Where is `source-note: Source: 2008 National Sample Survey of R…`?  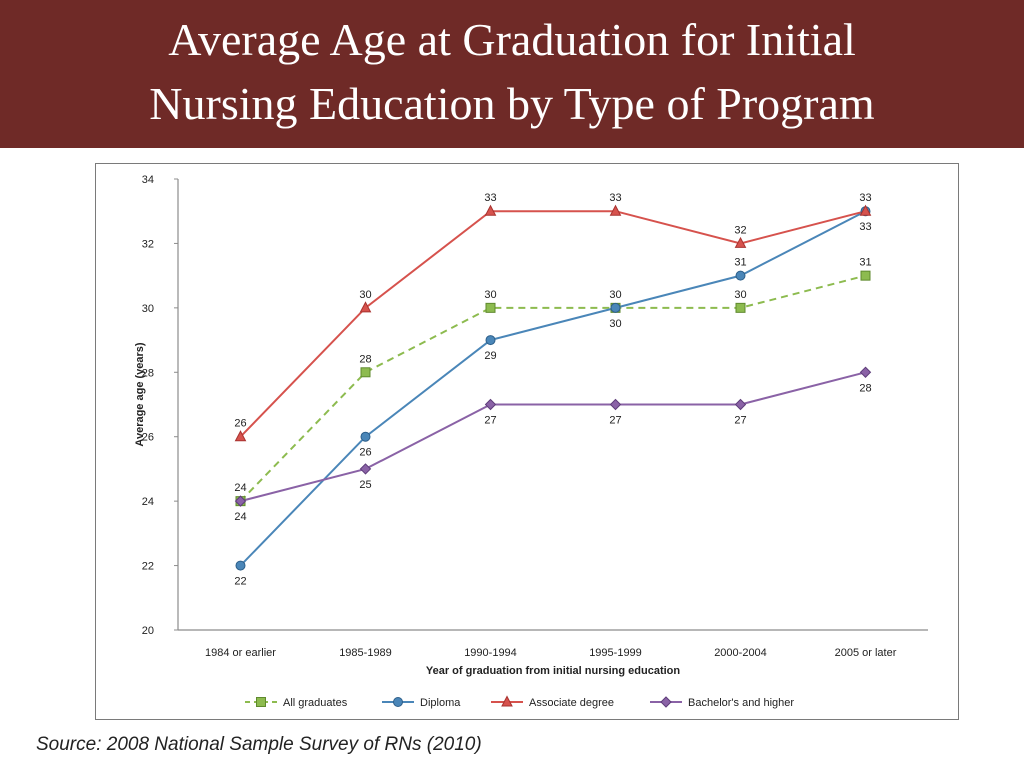
source-note: Source: 2008 National Sample Survey of R… is located at coordinates (259, 744).